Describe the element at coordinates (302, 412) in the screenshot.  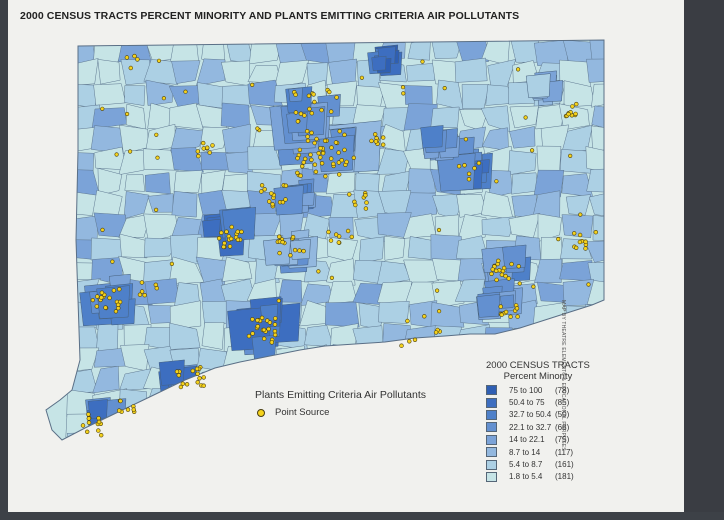
I see `point-source-label: Point Source` at that location.